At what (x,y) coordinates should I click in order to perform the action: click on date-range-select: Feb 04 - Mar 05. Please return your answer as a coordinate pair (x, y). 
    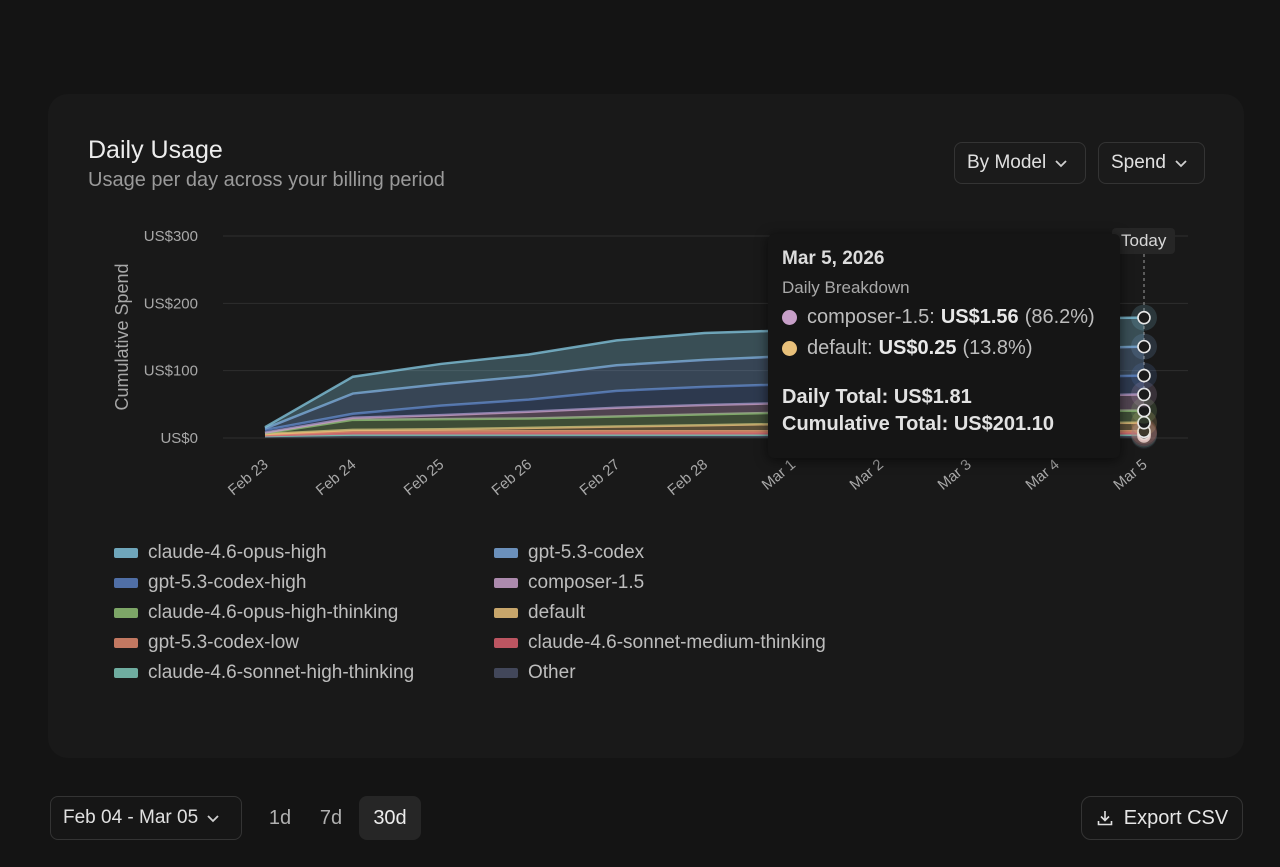
    Looking at the image, I should click on (146, 818).